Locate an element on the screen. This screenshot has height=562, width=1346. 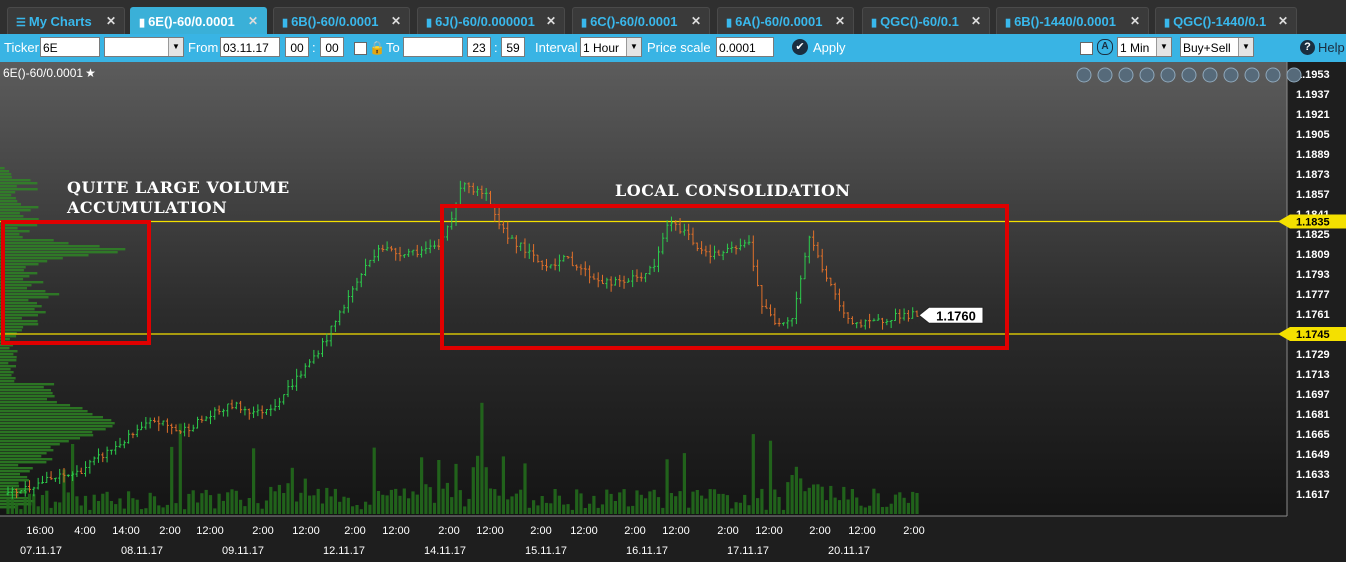
to-minute-input: 59 is located at coordinates (513, 47).